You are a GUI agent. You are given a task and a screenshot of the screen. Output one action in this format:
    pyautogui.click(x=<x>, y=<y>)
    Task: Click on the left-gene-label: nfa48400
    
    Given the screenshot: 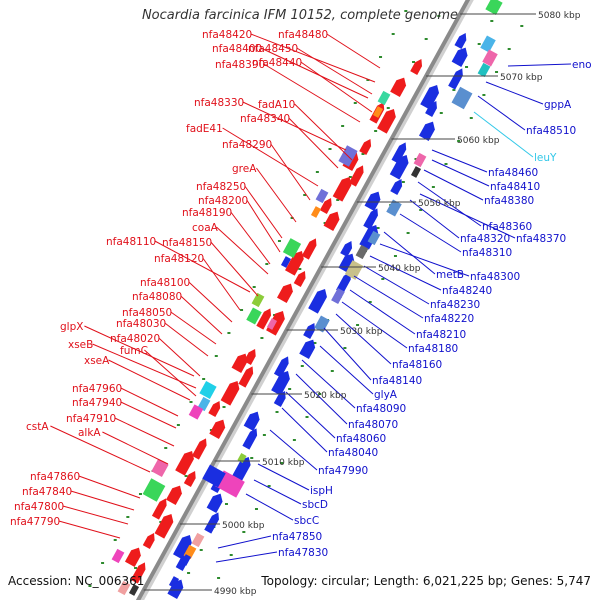 What is the action you would take?
    pyautogui.click(x=237, y=49)
    